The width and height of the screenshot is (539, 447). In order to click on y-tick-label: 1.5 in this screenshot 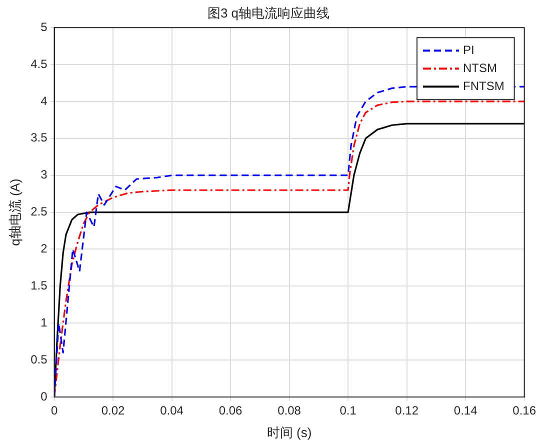, I will do `click(39, 285)`.